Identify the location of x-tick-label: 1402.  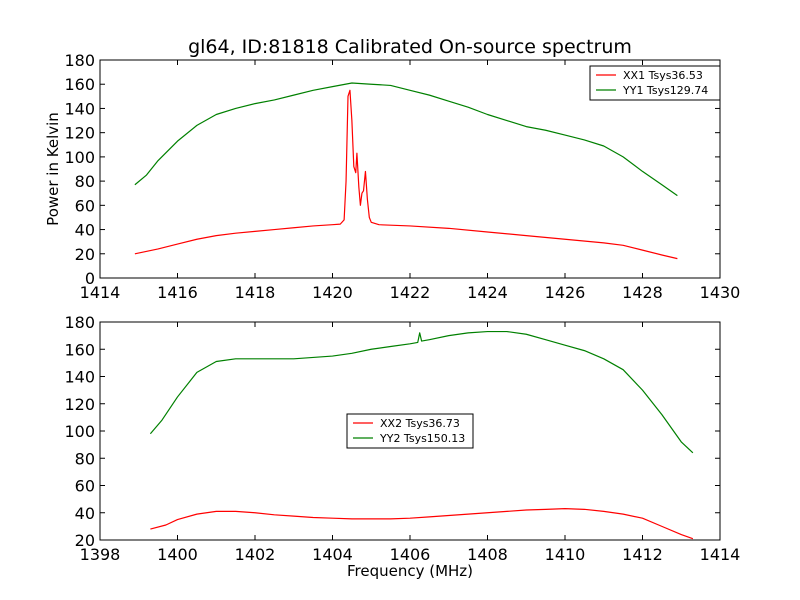
(255, 554).